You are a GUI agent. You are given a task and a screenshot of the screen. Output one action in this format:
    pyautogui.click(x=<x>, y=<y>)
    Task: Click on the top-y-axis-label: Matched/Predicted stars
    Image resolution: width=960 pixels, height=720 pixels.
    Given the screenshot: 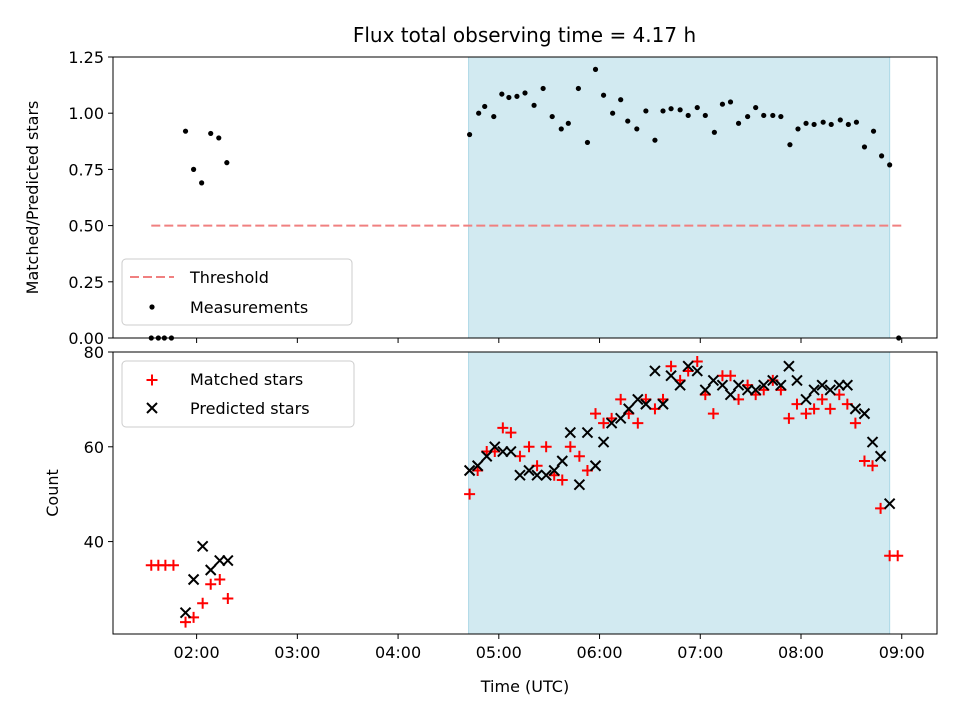 What is the action you would take?
    pyautogui.click(x=32, y=198)
    